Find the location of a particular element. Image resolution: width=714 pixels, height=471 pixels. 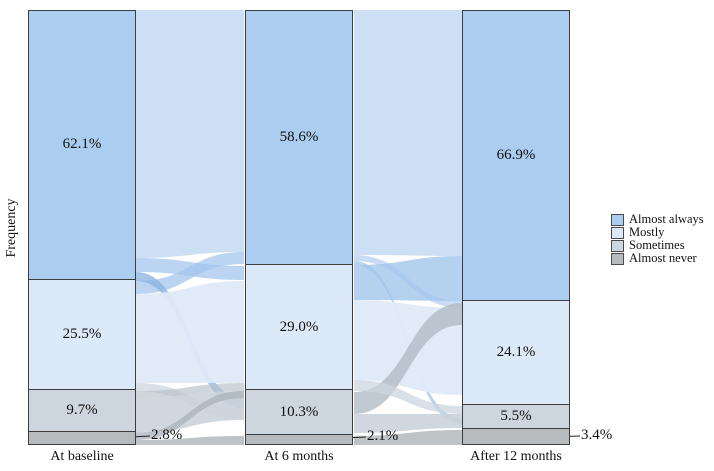

segment-value-label: 25.5% is located at coordinates (82, 333).